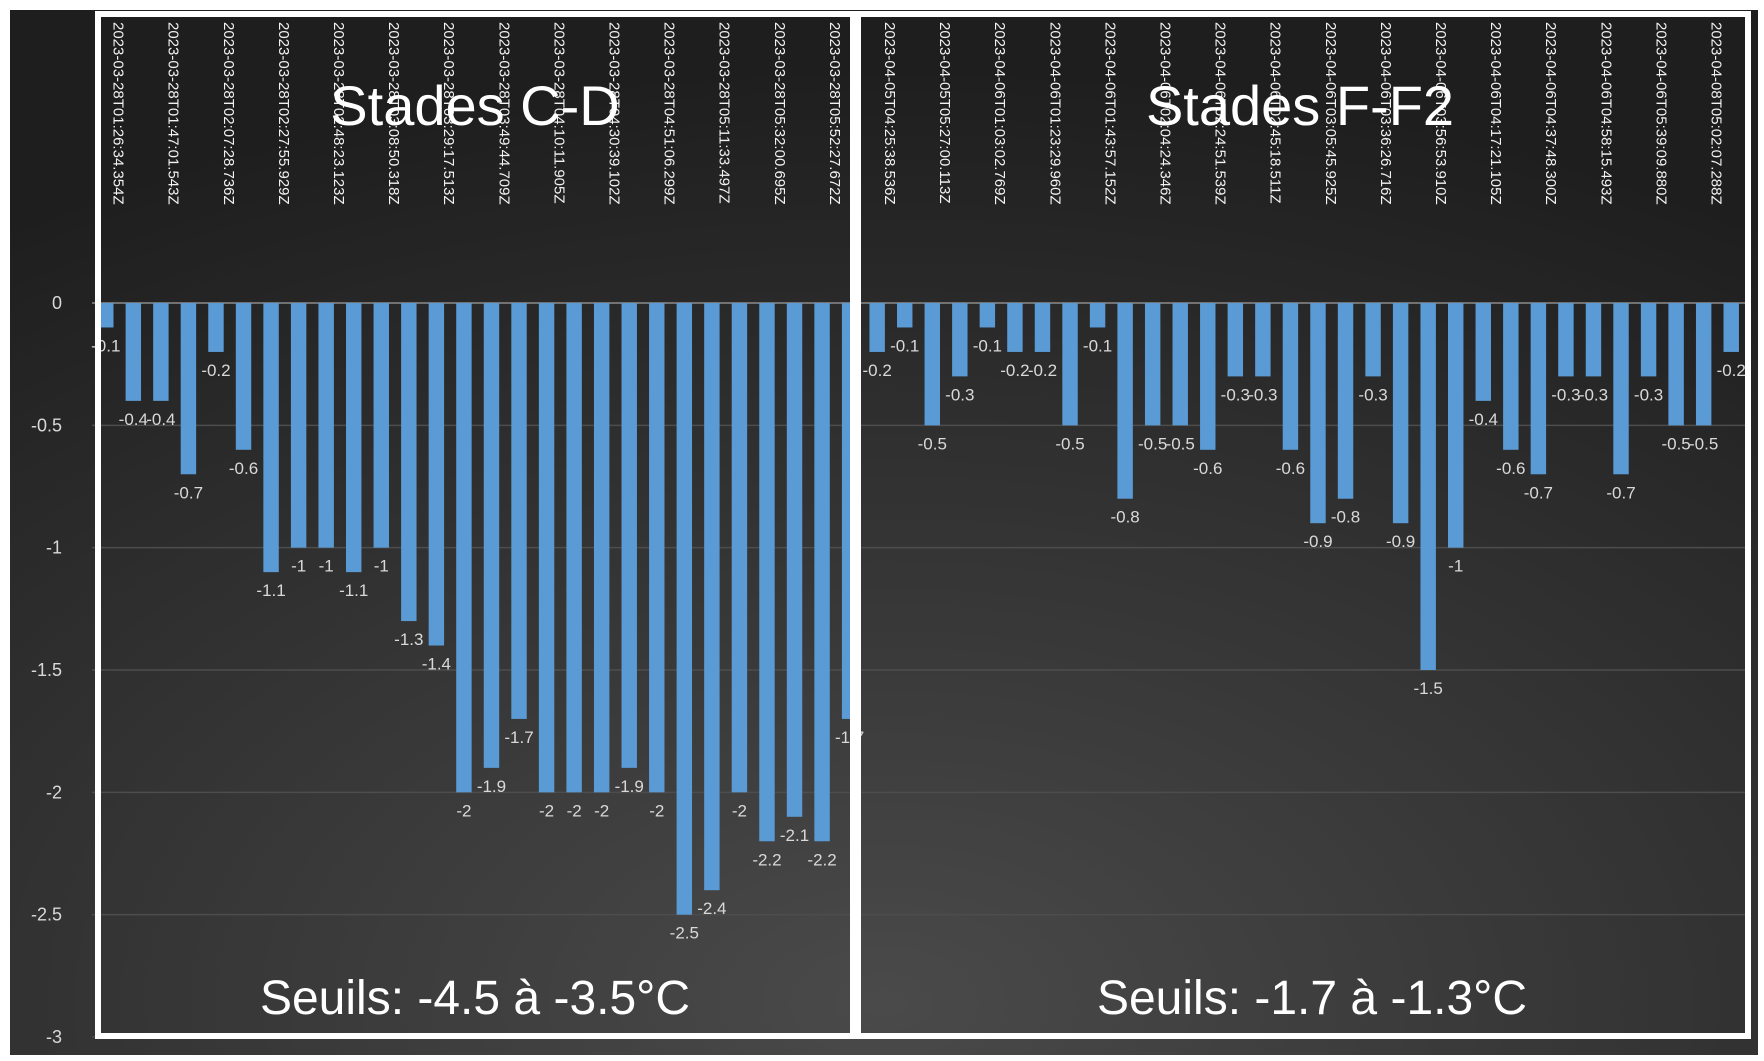 The width and height of the screenshot is (1764, 1061). I want to click on x-tick-label: 2023-03-28T05:32:00.695Z, so click(779, 113).